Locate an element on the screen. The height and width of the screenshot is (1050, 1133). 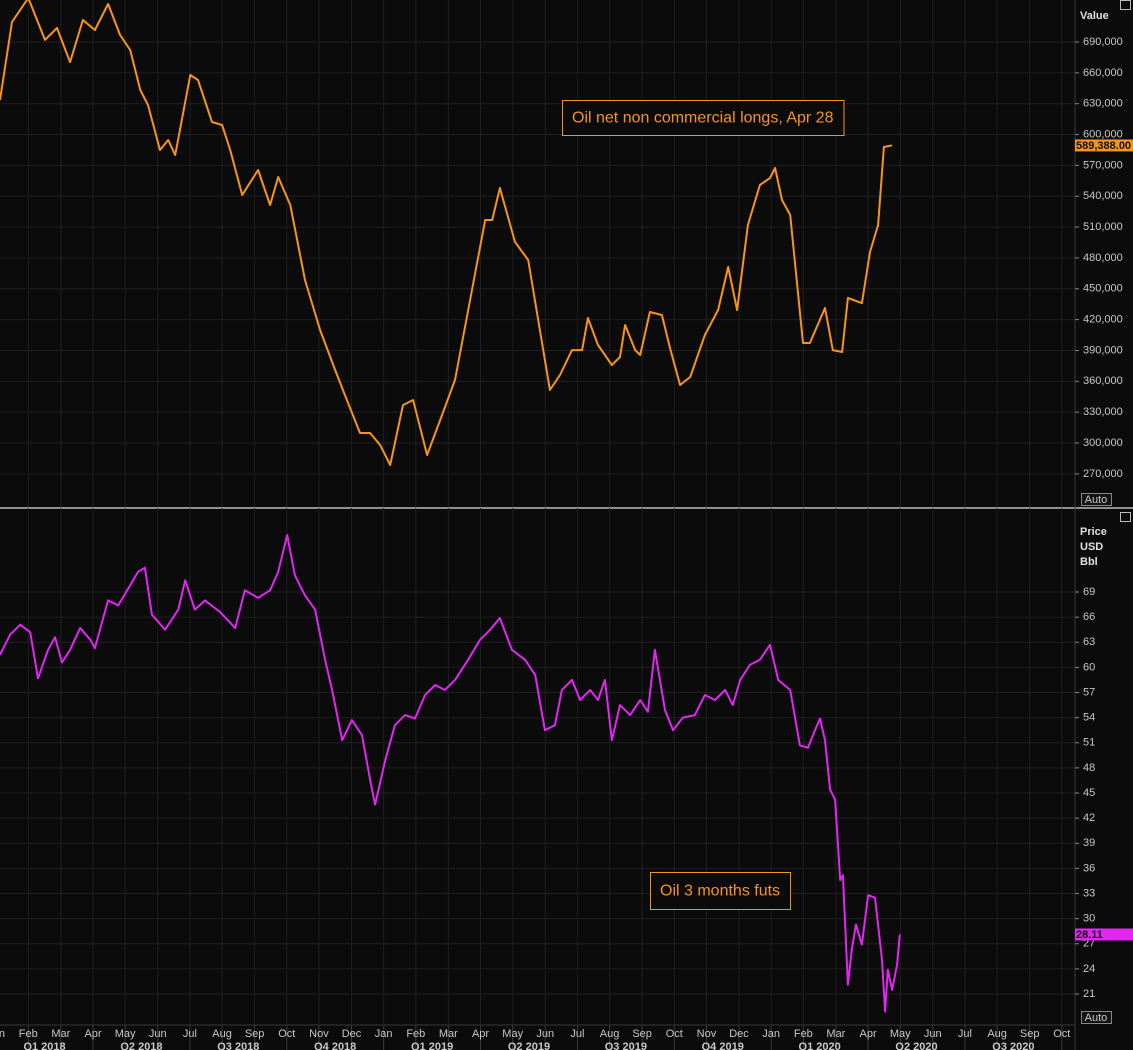
annotation: Oil 3 months futs is located at coordinates (720, 891).